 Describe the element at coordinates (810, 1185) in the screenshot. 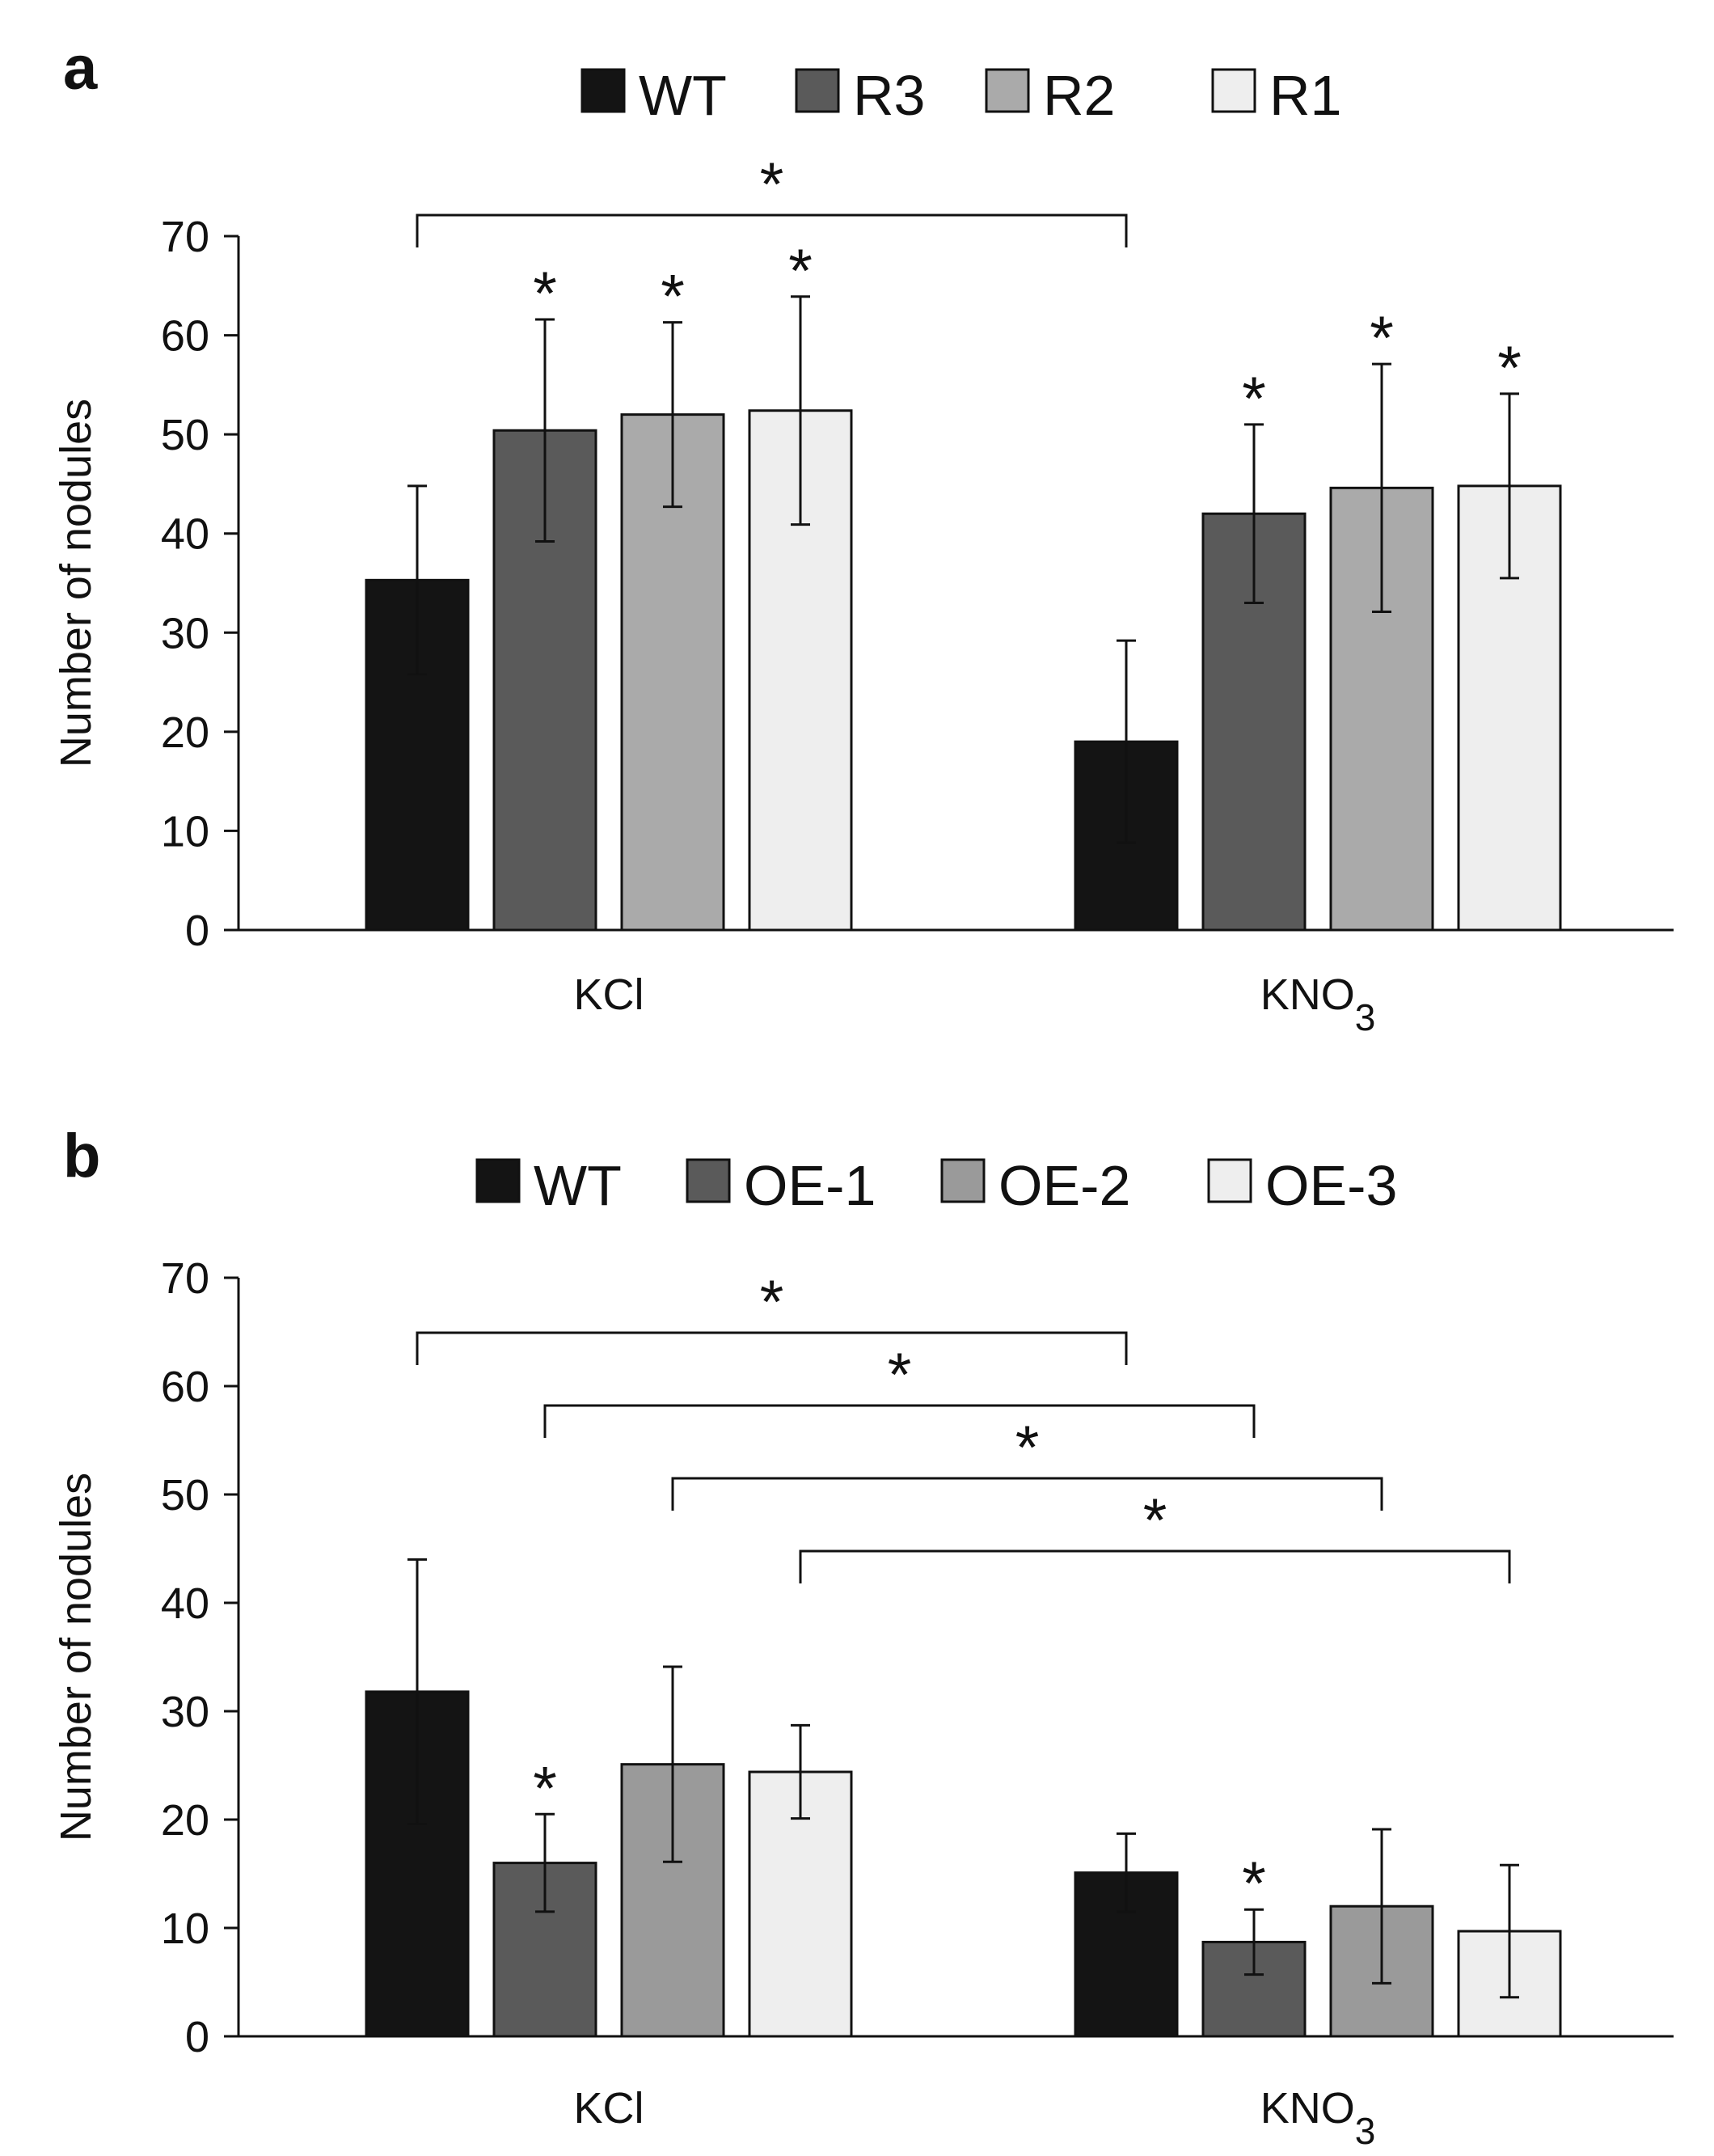

I see `legend-label: OE-1` at that location.